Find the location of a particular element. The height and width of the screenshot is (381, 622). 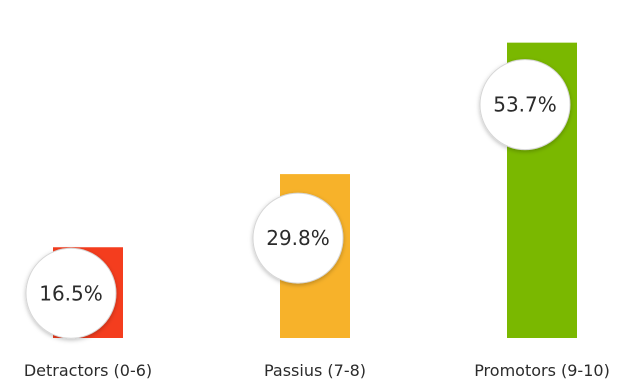

x-tick-label-1: Detractors (0-6) is located at coordinates (88, 370).